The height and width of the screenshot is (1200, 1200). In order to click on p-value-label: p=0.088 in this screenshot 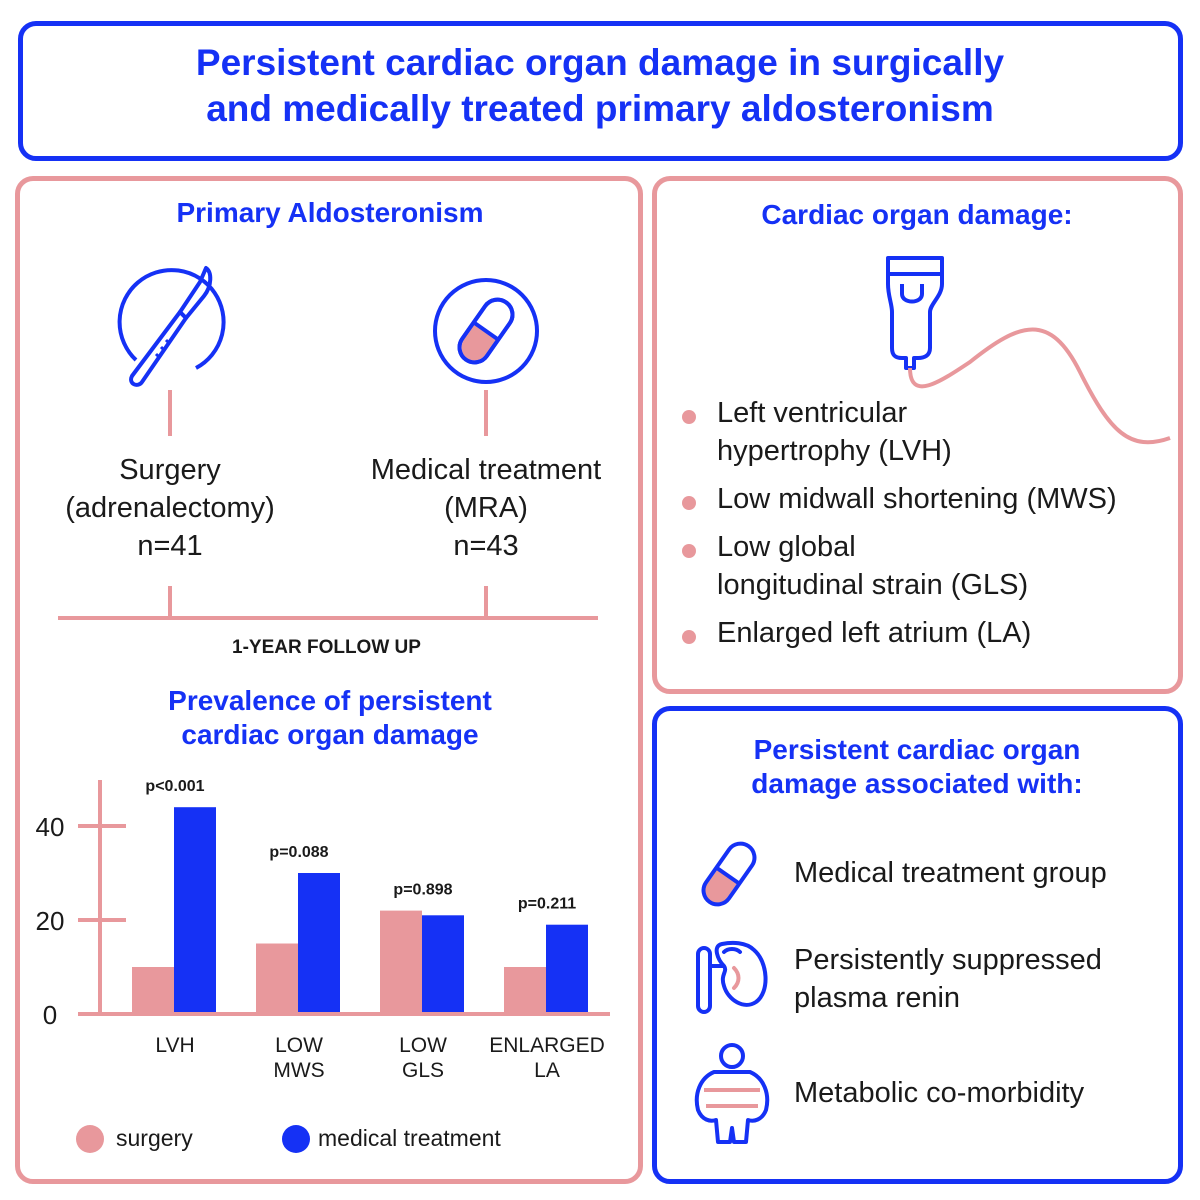, I will do `click(298, 852)`.